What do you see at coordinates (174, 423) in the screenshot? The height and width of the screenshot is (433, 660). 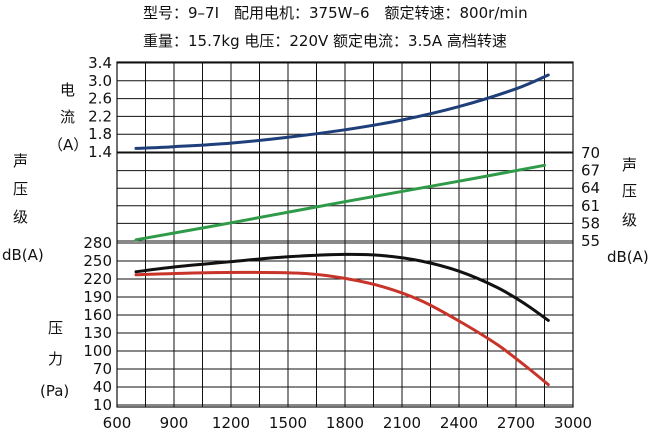 I see `x-tick-label: 900` at bounding box center [174, 423].